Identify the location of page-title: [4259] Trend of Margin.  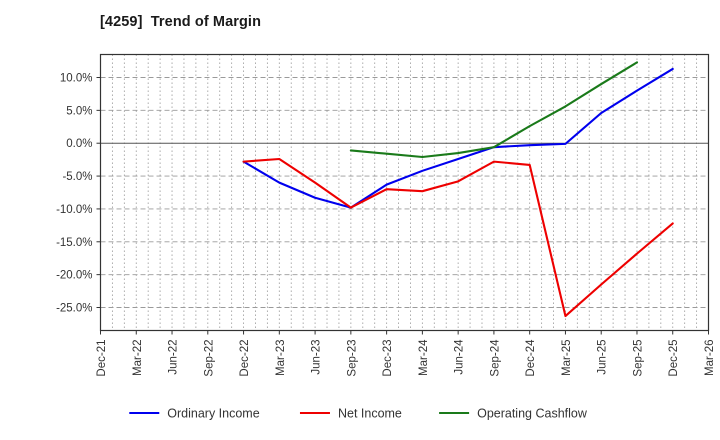
(181, 22).